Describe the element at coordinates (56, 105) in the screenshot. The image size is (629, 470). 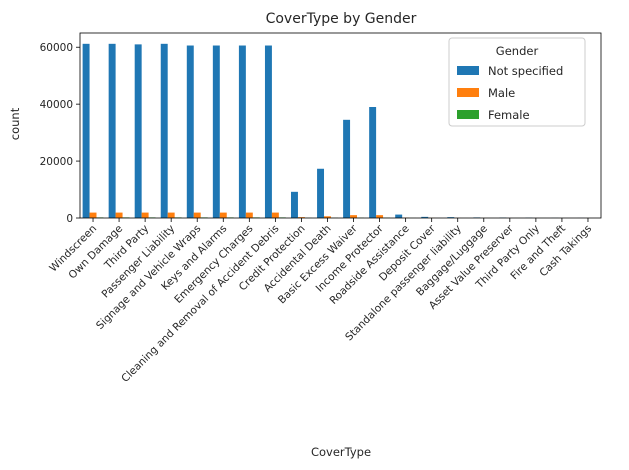
I see `y-tick-label: 40000` at that location.